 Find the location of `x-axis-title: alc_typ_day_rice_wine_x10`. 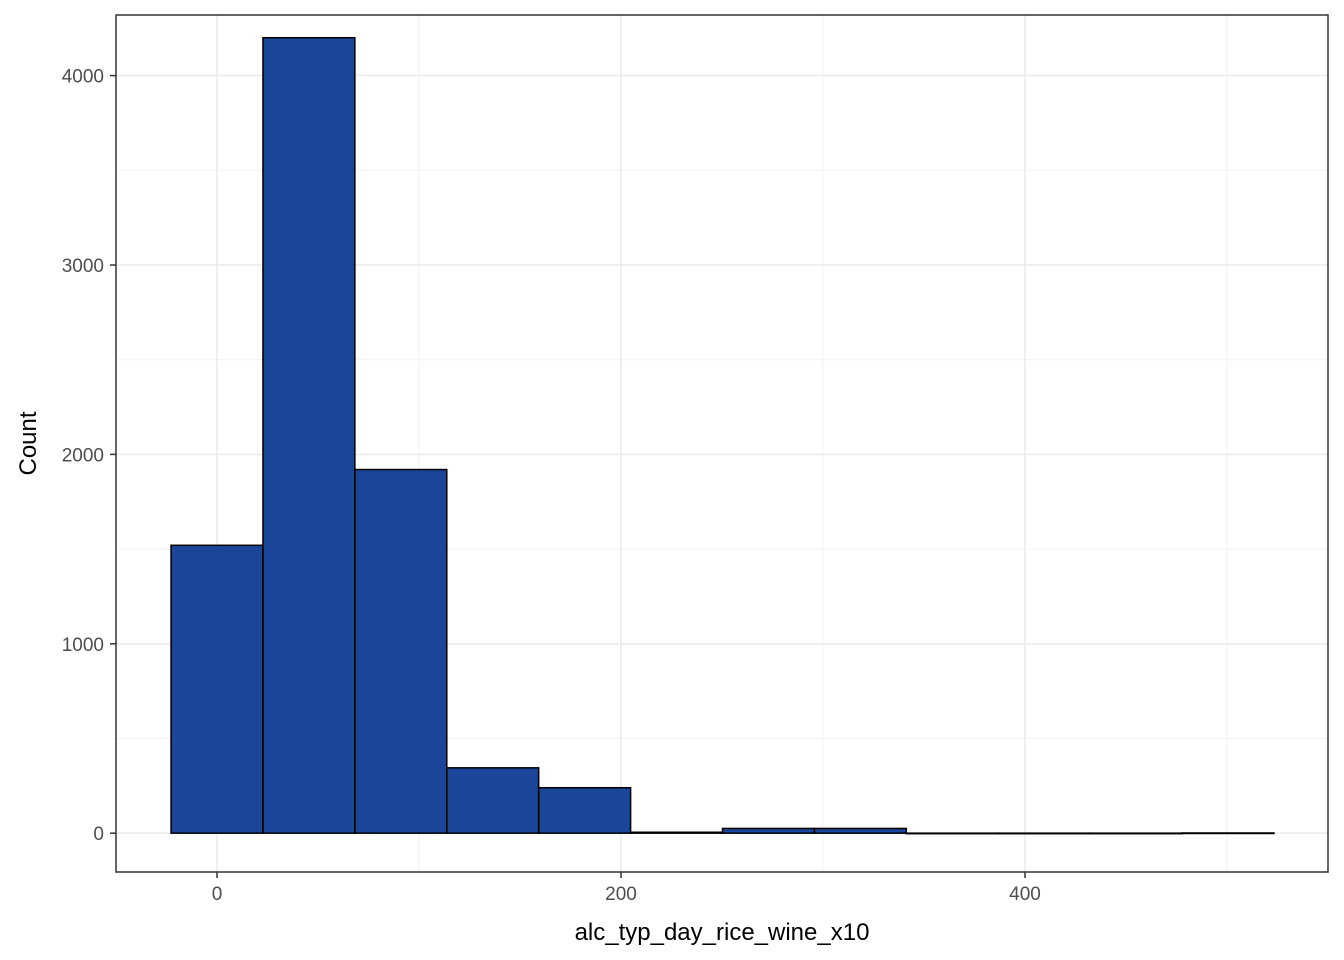

x-axis-title: alc_typ_day_rice_wine_x10 is located at coordinates (722, 932).